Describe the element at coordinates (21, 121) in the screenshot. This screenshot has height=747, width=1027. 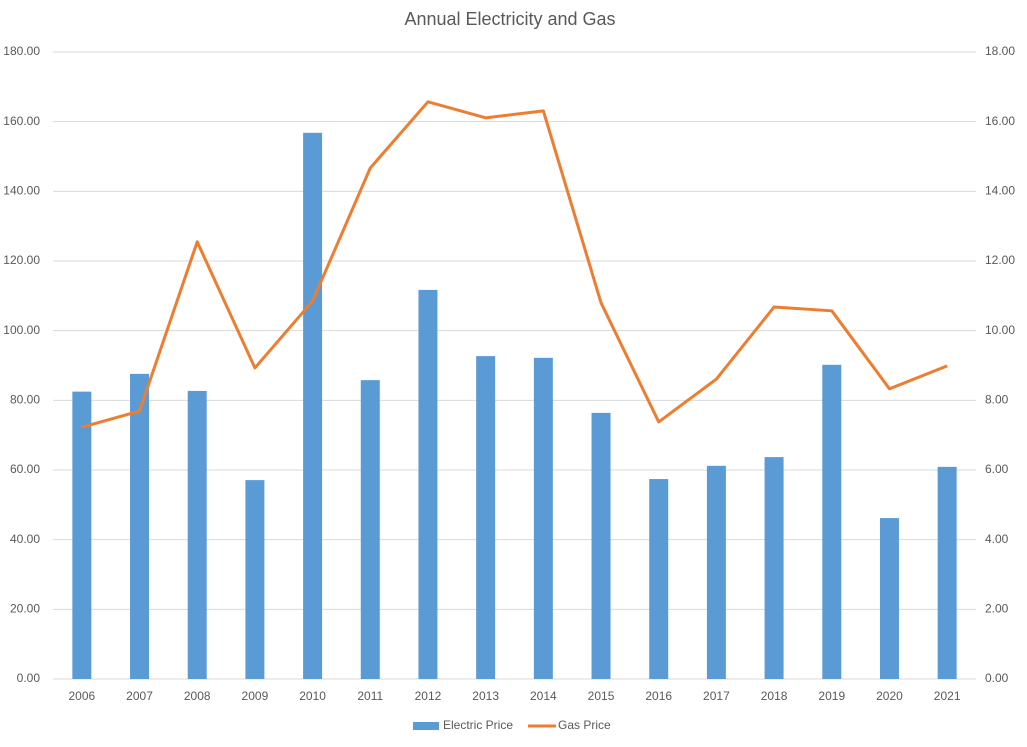
I see `y-tick-label: 160.00` at that location.